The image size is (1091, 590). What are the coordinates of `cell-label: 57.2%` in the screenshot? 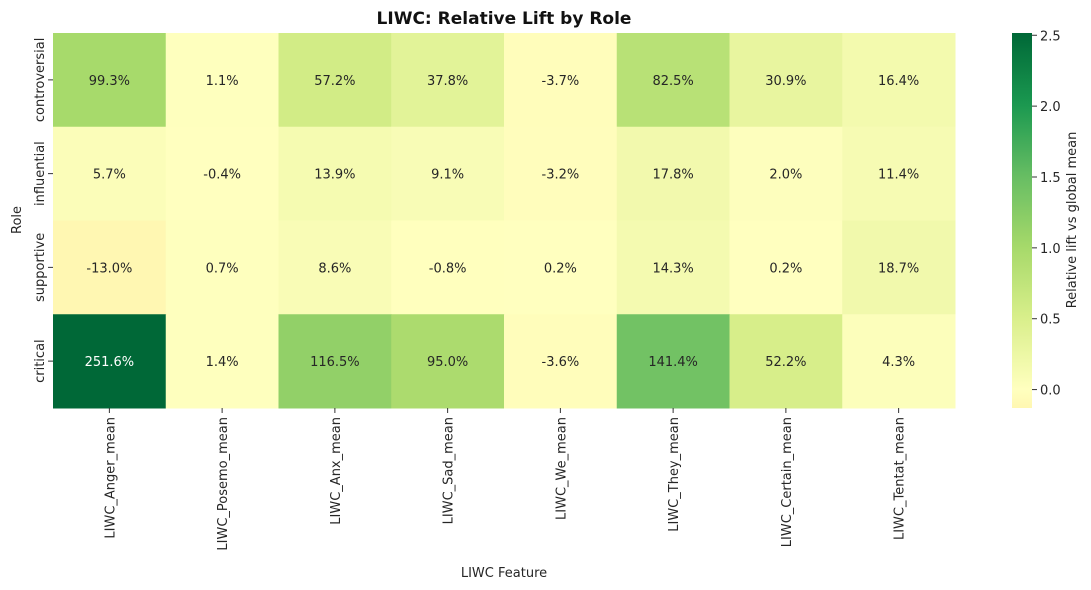 It's located at (334, 81).